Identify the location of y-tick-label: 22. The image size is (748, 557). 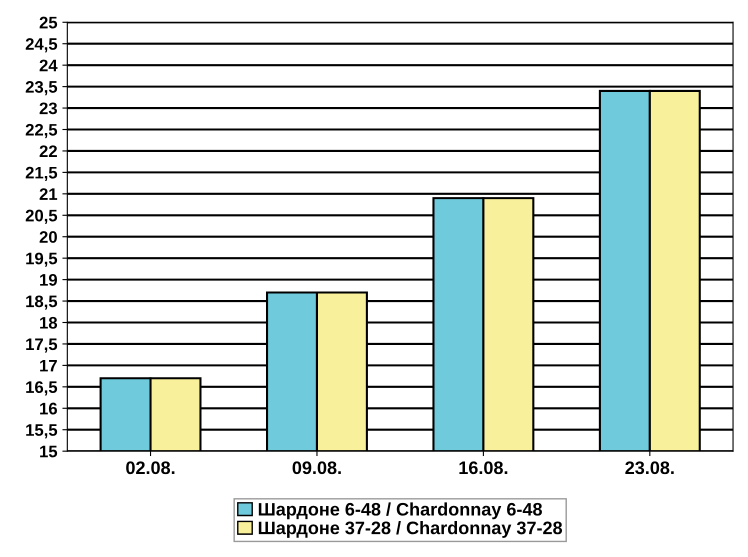
(48, 151).